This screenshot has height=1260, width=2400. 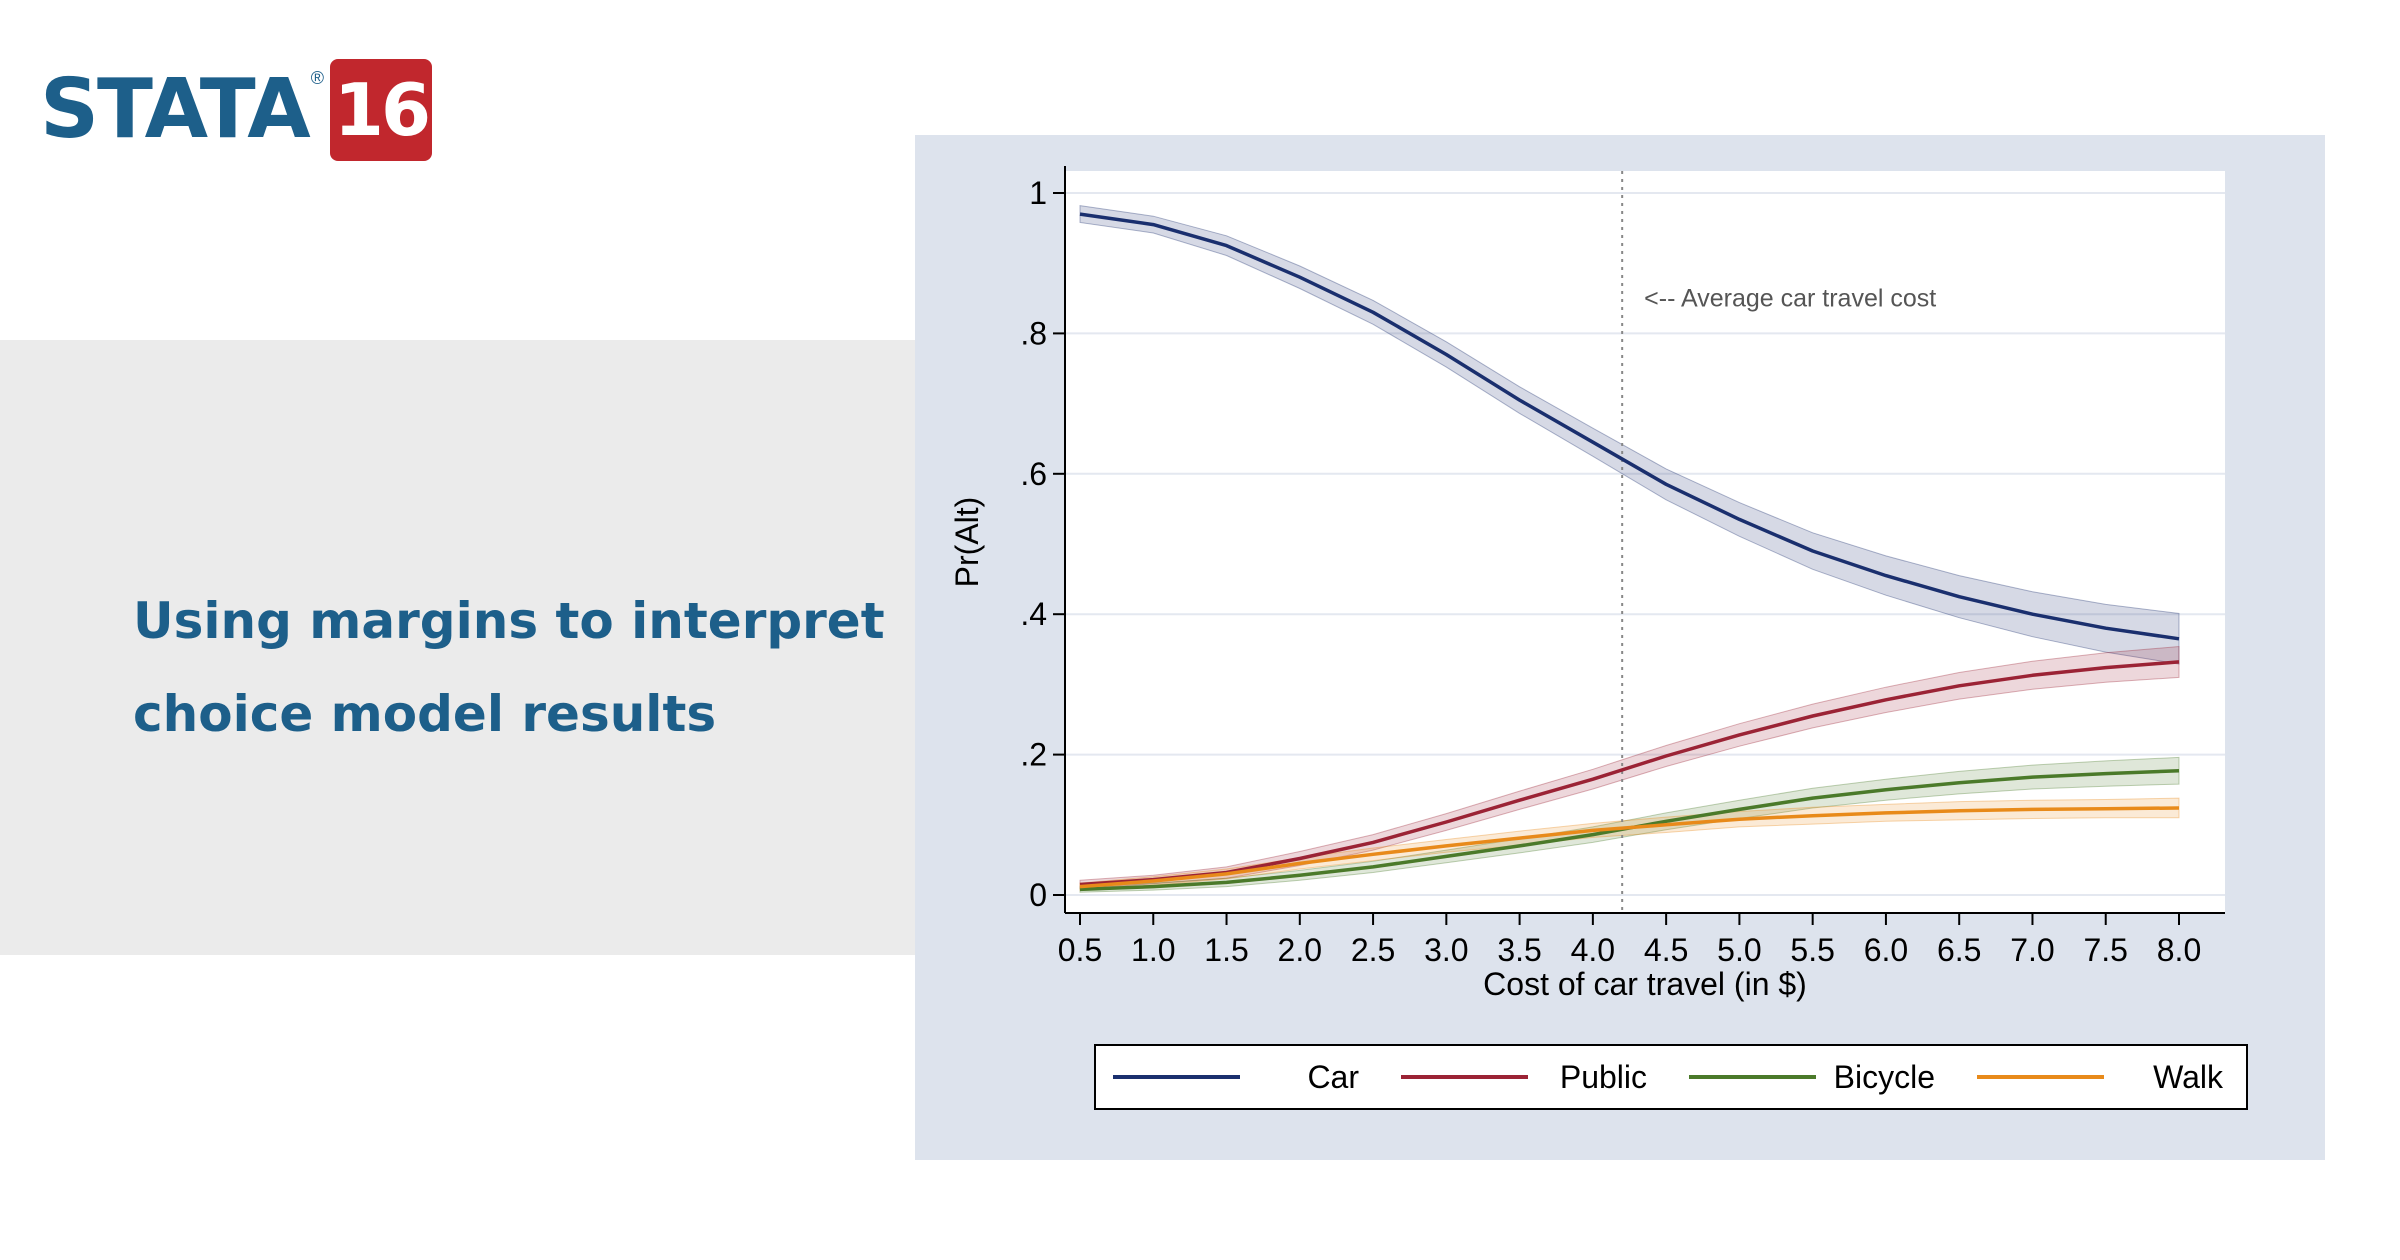 What do you see at coordinates (317, 78) in the screenshot?
I see `registered-mark: ®` at bounding box center [317, 78].